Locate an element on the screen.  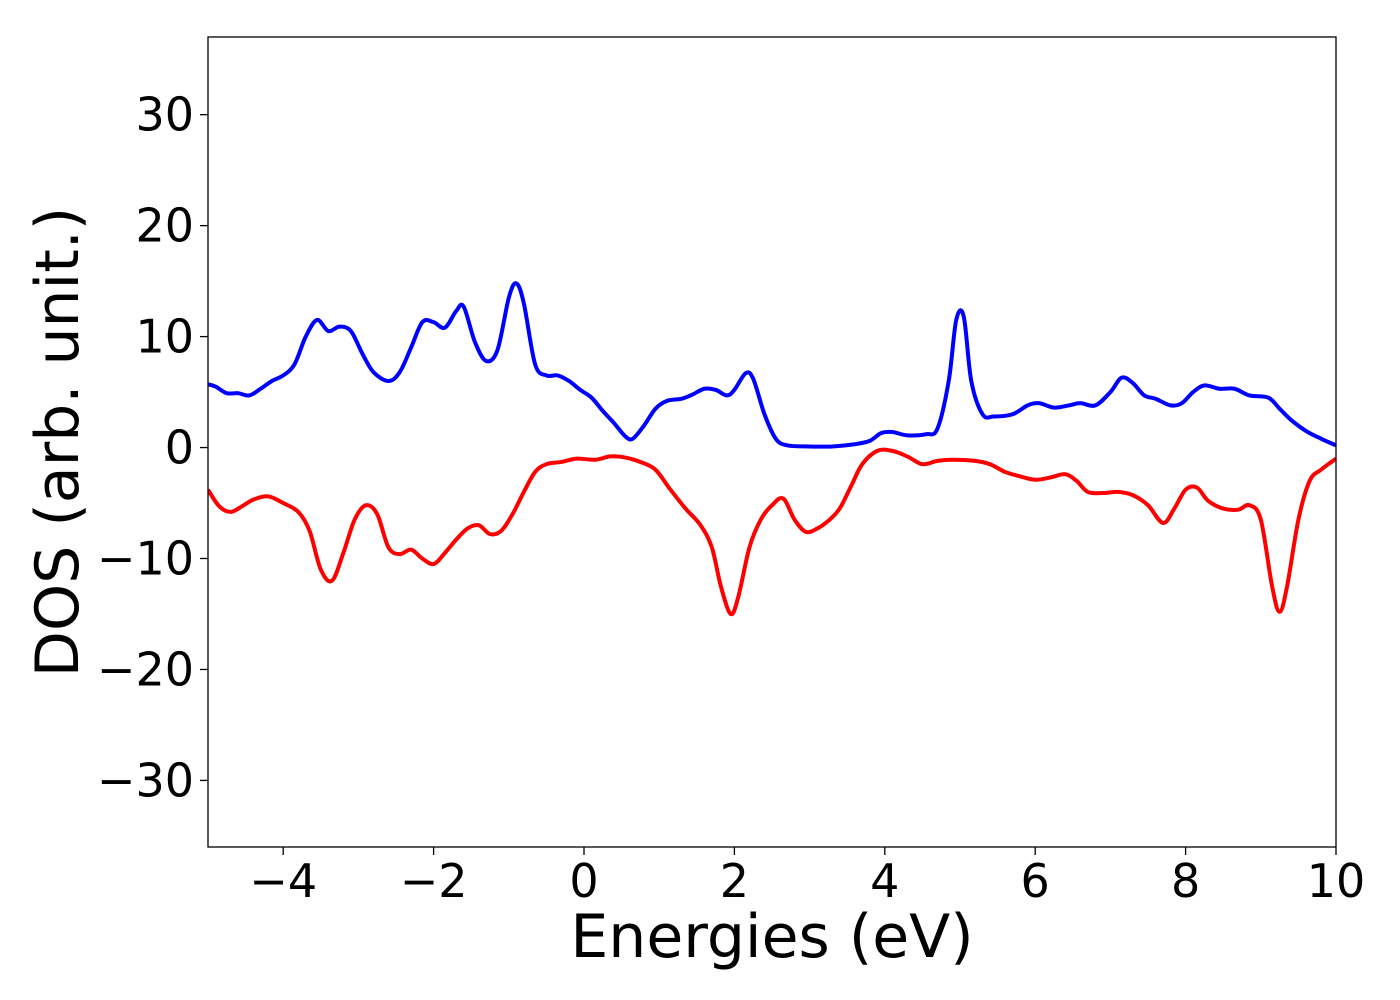
x-tick-label: 8 is located at coordinates (1185, 881).